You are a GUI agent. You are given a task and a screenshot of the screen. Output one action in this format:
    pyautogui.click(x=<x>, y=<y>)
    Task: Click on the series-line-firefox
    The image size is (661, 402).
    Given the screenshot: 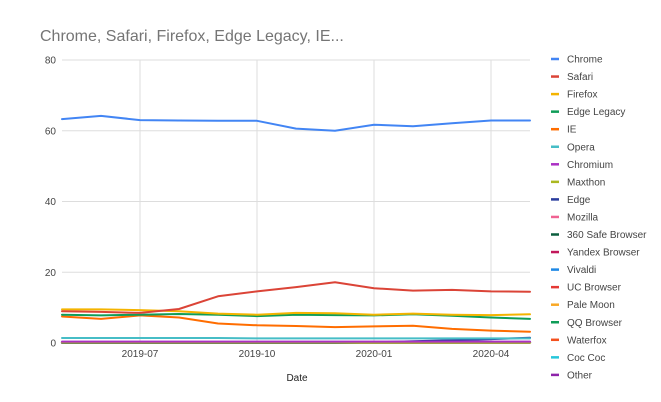 What is the action you would take?
    pyautogui.click(x=296, y=312)
    